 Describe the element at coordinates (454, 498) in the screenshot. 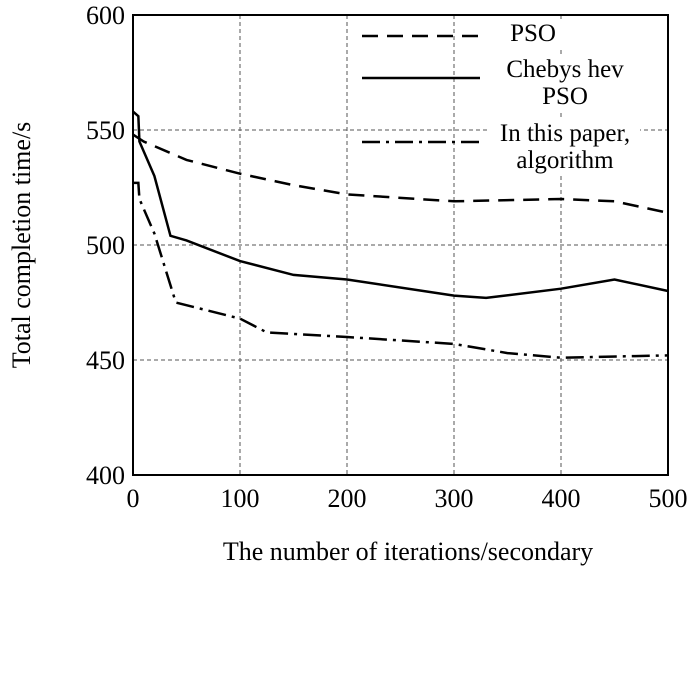

I see `x-tick-label: 300` at that location.